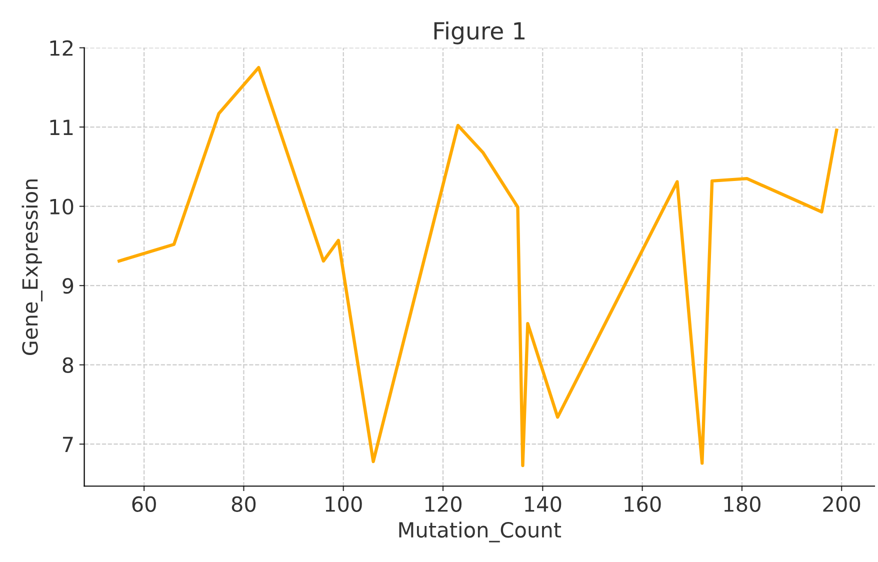 This screenshot has width=878, height=562. I want to click on y-tick-label: 10, so click(62, 206).